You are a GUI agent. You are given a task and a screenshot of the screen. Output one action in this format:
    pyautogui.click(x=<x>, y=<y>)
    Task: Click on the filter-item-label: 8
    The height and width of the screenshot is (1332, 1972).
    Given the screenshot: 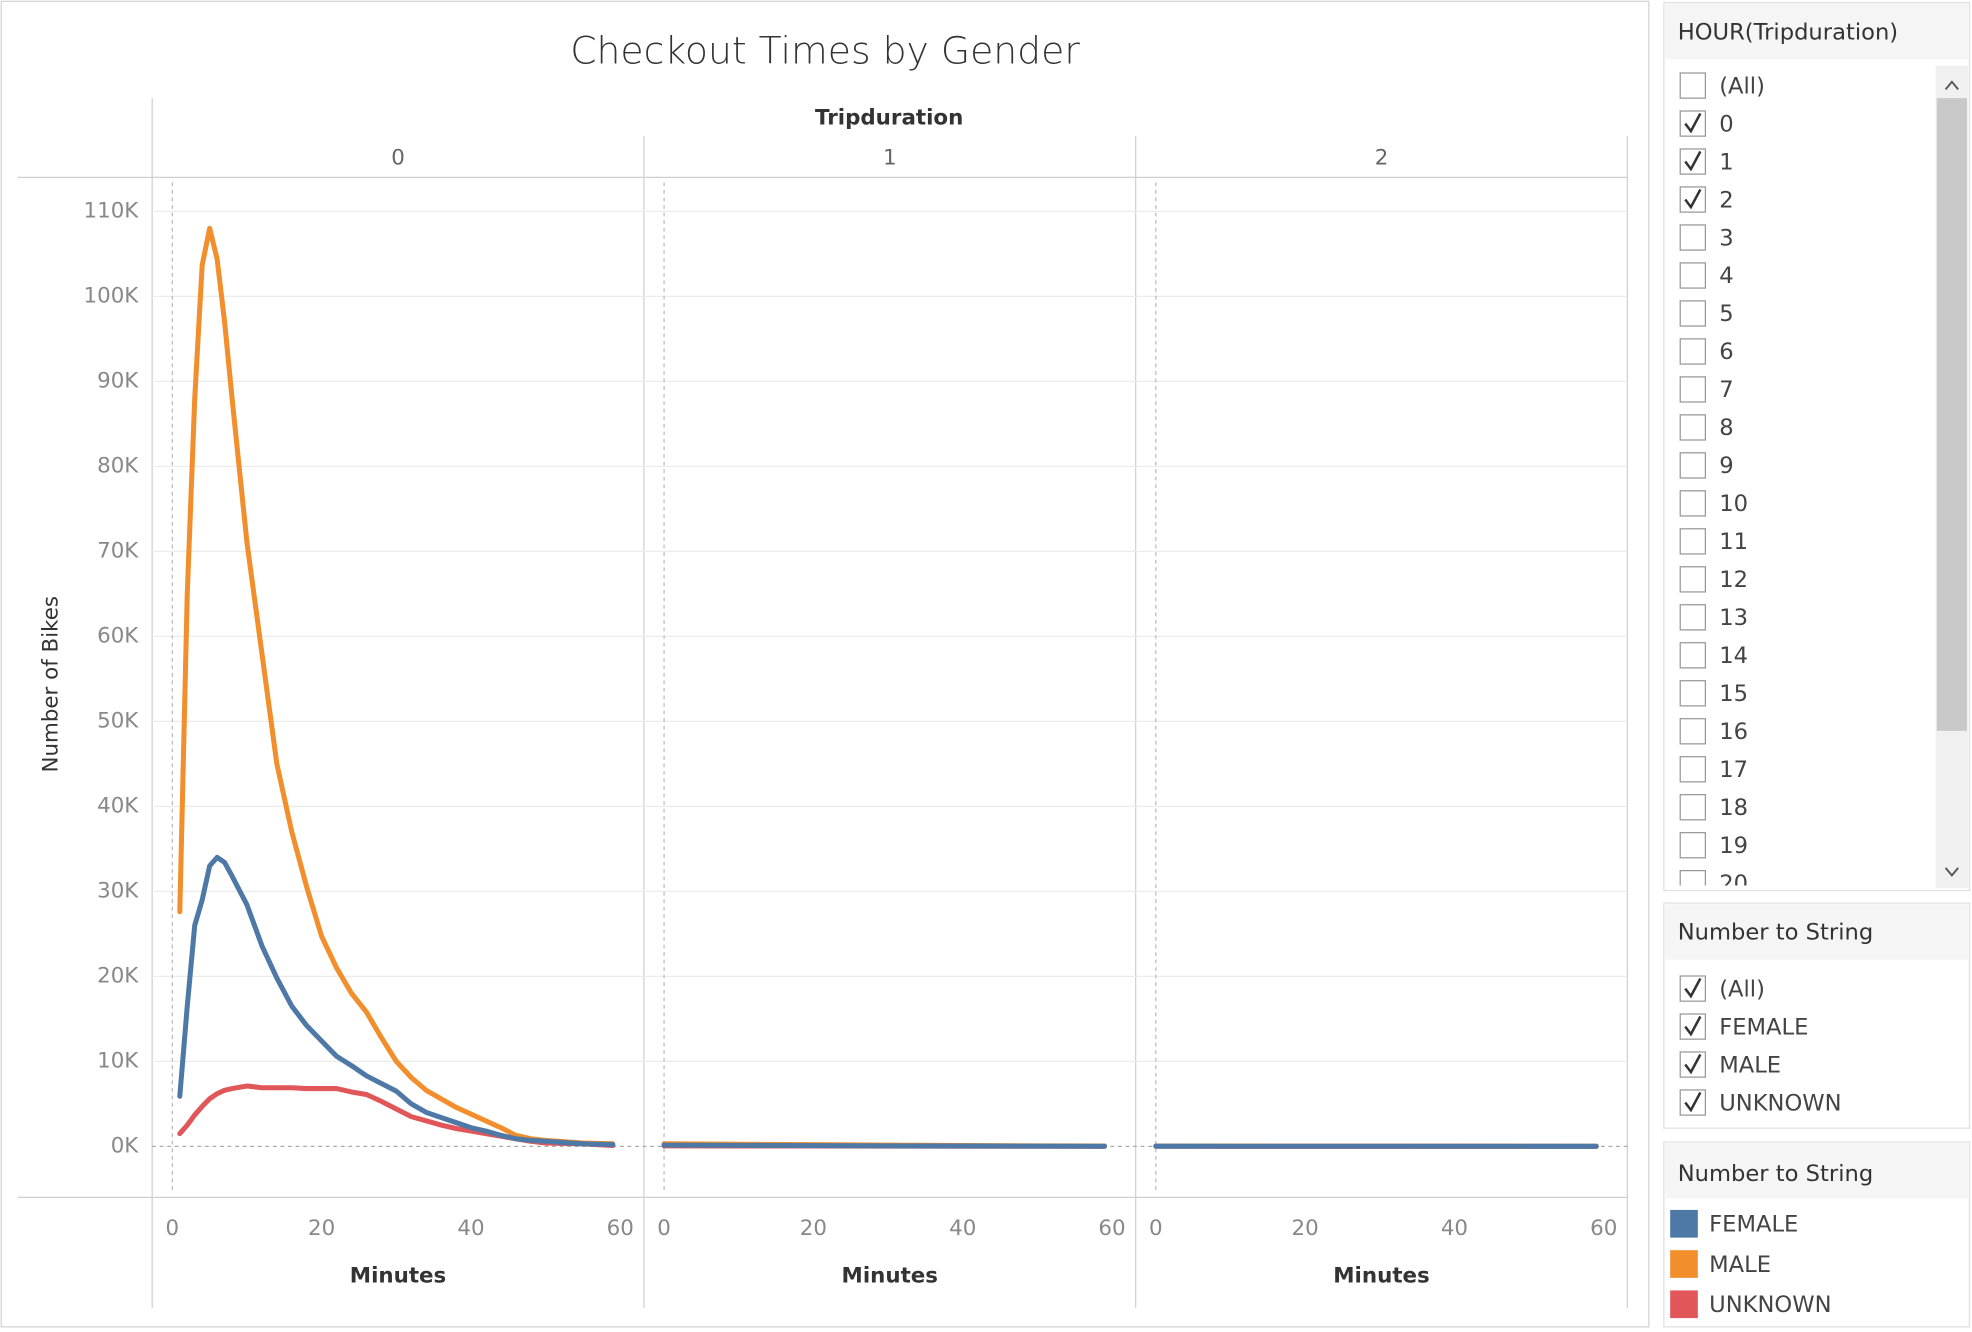 What is the action you would take?
    pyautogui.click(x=1726, y=428)
    